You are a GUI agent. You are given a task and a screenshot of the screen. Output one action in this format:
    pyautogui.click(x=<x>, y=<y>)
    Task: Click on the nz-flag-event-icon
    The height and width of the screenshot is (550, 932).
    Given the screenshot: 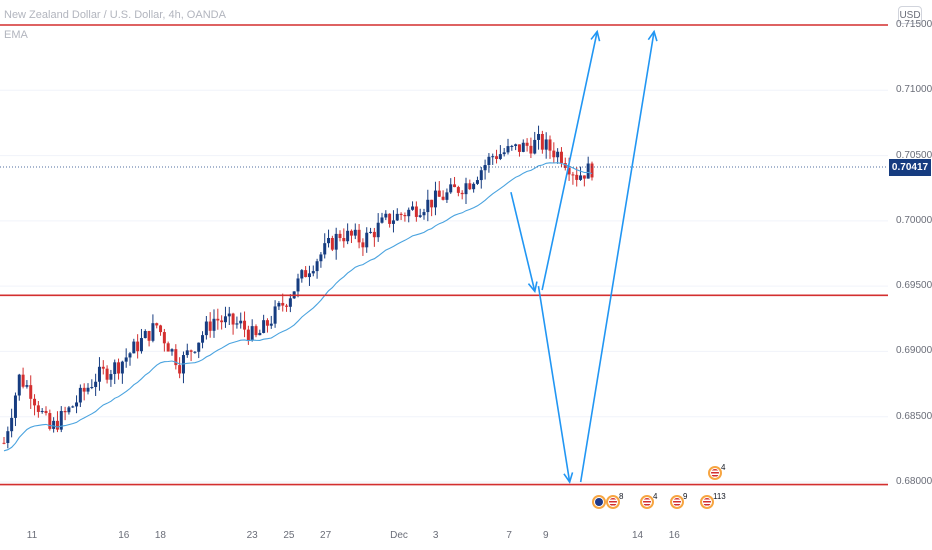 What is the action you would take?
    pyautogui.click(x=599, y=502)
    